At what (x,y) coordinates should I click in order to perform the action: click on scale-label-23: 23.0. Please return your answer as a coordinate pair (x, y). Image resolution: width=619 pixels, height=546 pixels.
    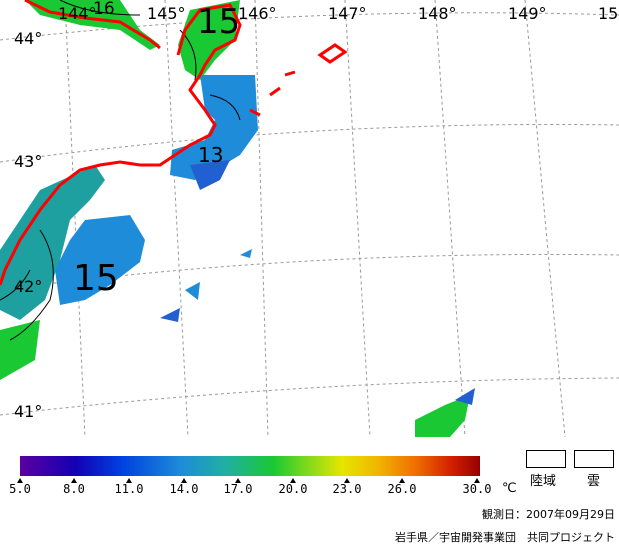
    Looking at the image, I should click on (347, 489).